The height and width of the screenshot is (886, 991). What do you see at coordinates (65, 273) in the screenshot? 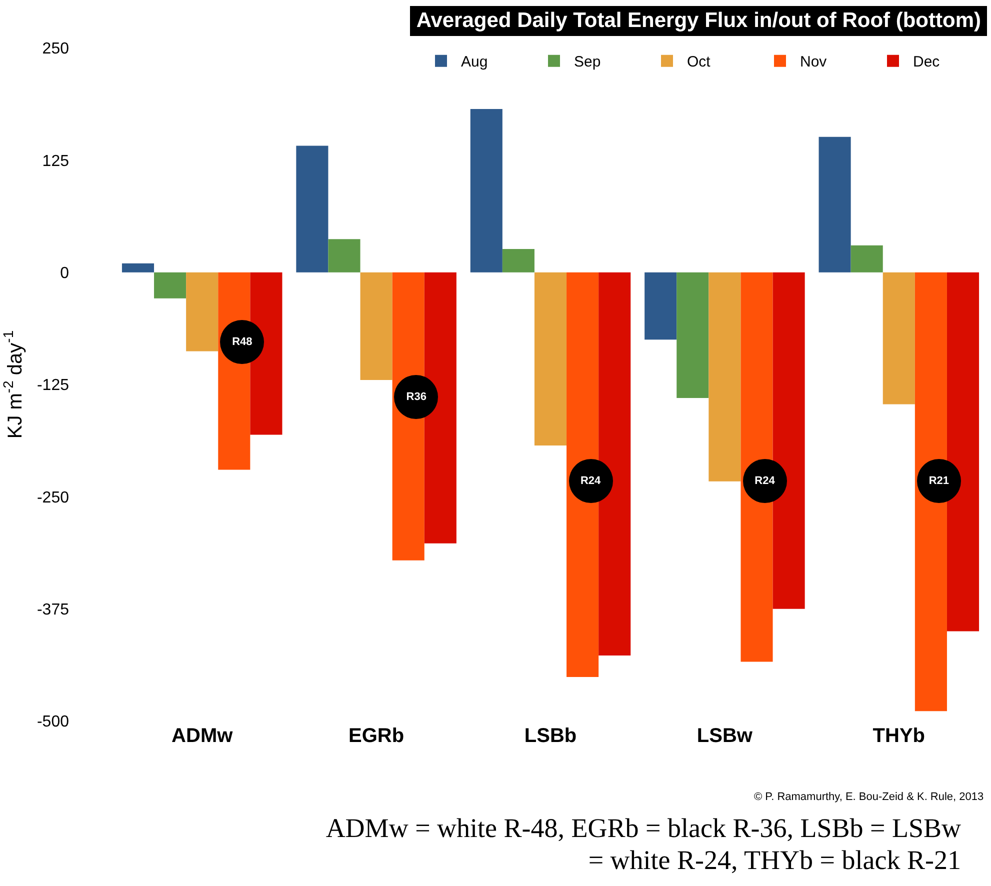
I see `y-tick-label: 0` at bounding box center [65, 273].